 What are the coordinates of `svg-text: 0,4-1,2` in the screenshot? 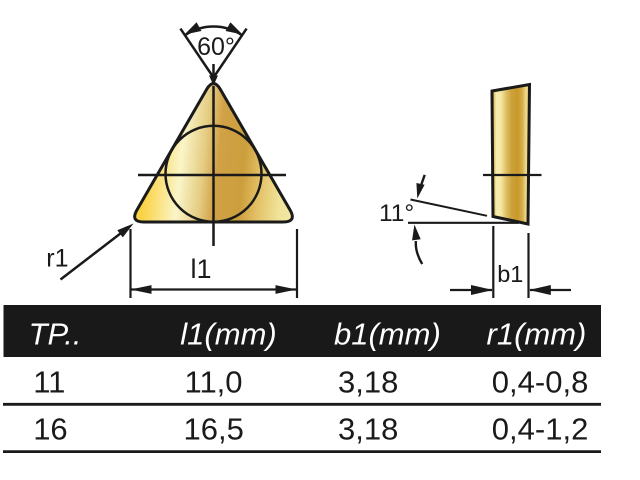 It's located at (540, 429).